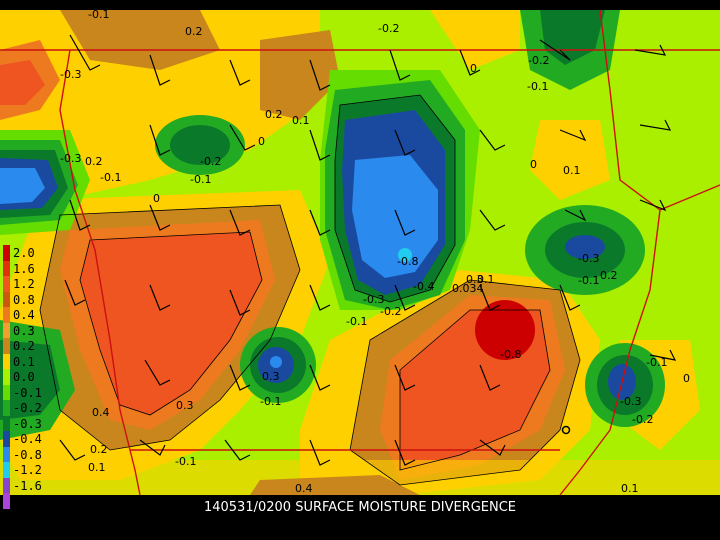  I want to click on legend-label: 0.2, so click(24, 346).